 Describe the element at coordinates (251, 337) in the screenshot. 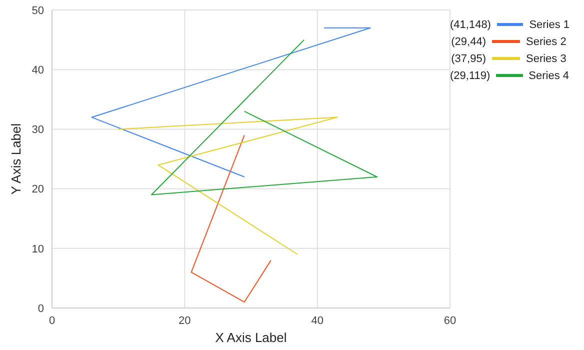

I see `x-axis-title: X Axis Label` at that location.